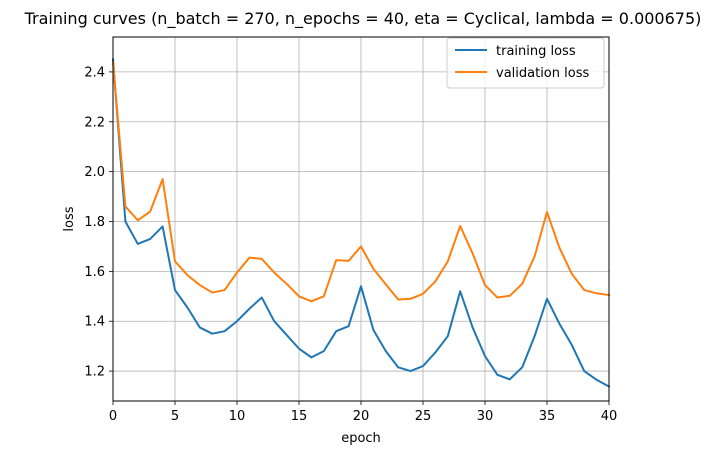  What do you see at coordinates (94, 272) in the screenshot?
I see `y-tick-label: 1.6` at bounding box center [94, 272].